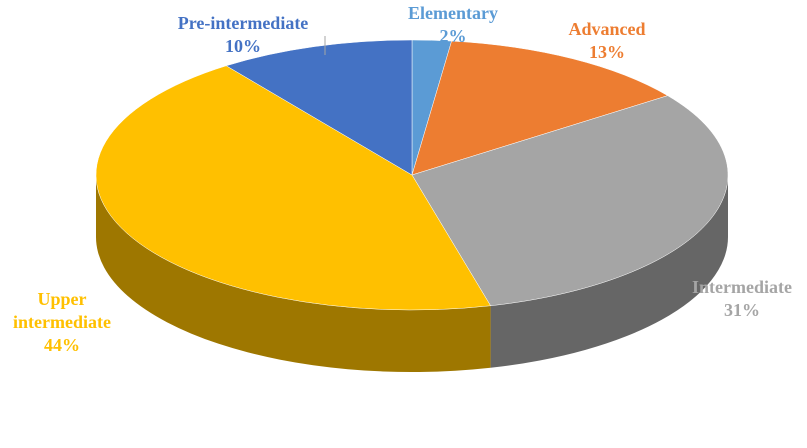  I want to click on value-label: 10%, so click(242, 46).